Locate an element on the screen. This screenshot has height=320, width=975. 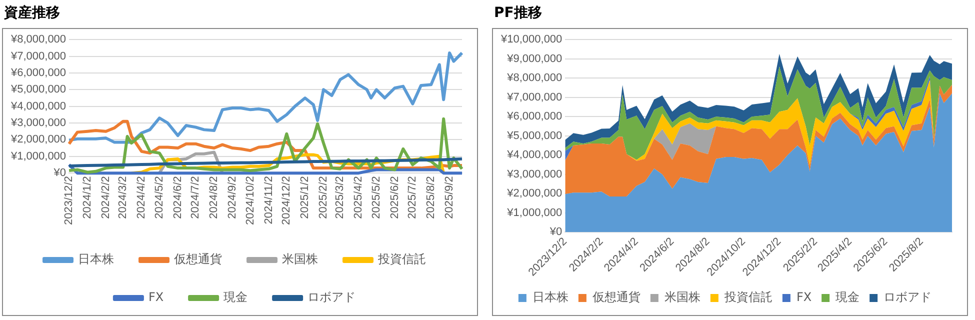
y-tick-label: ¥10,000,000 is located at coordinates (531, 40).